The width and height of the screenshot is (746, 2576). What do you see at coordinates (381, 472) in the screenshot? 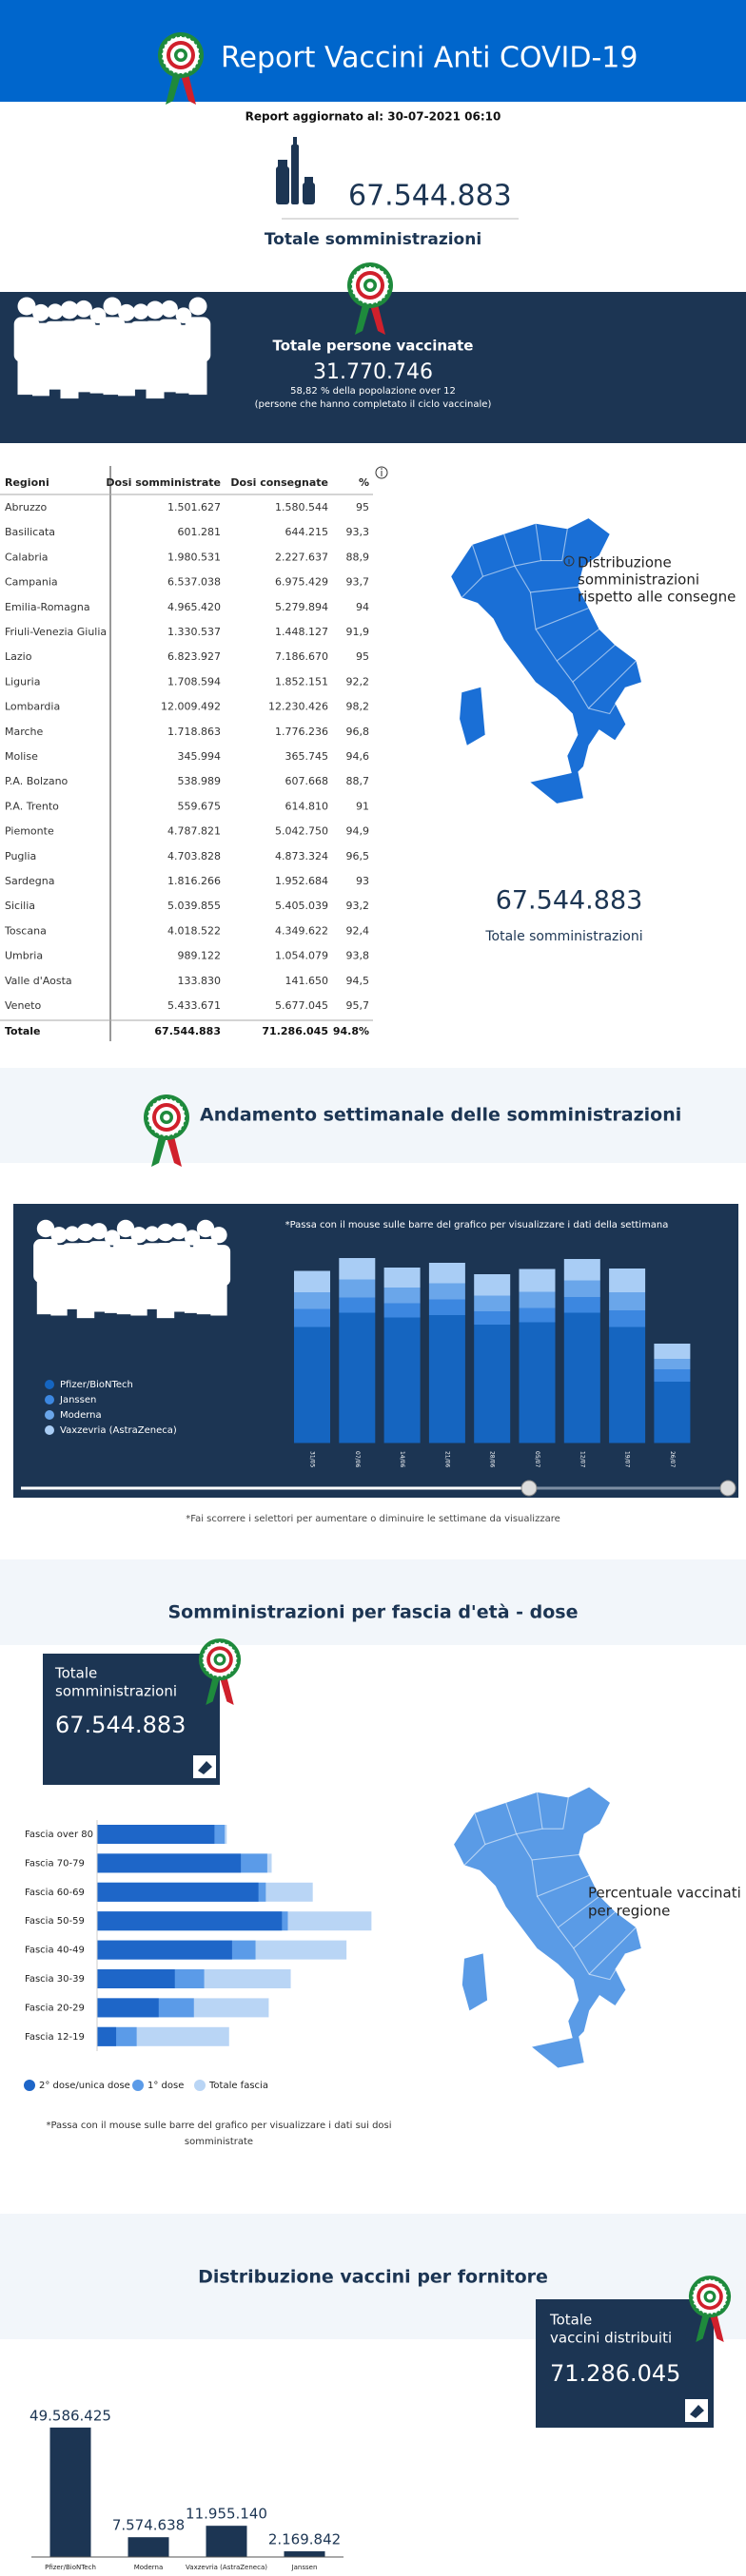
I see `info-icon` at bounding box center [381, 472].